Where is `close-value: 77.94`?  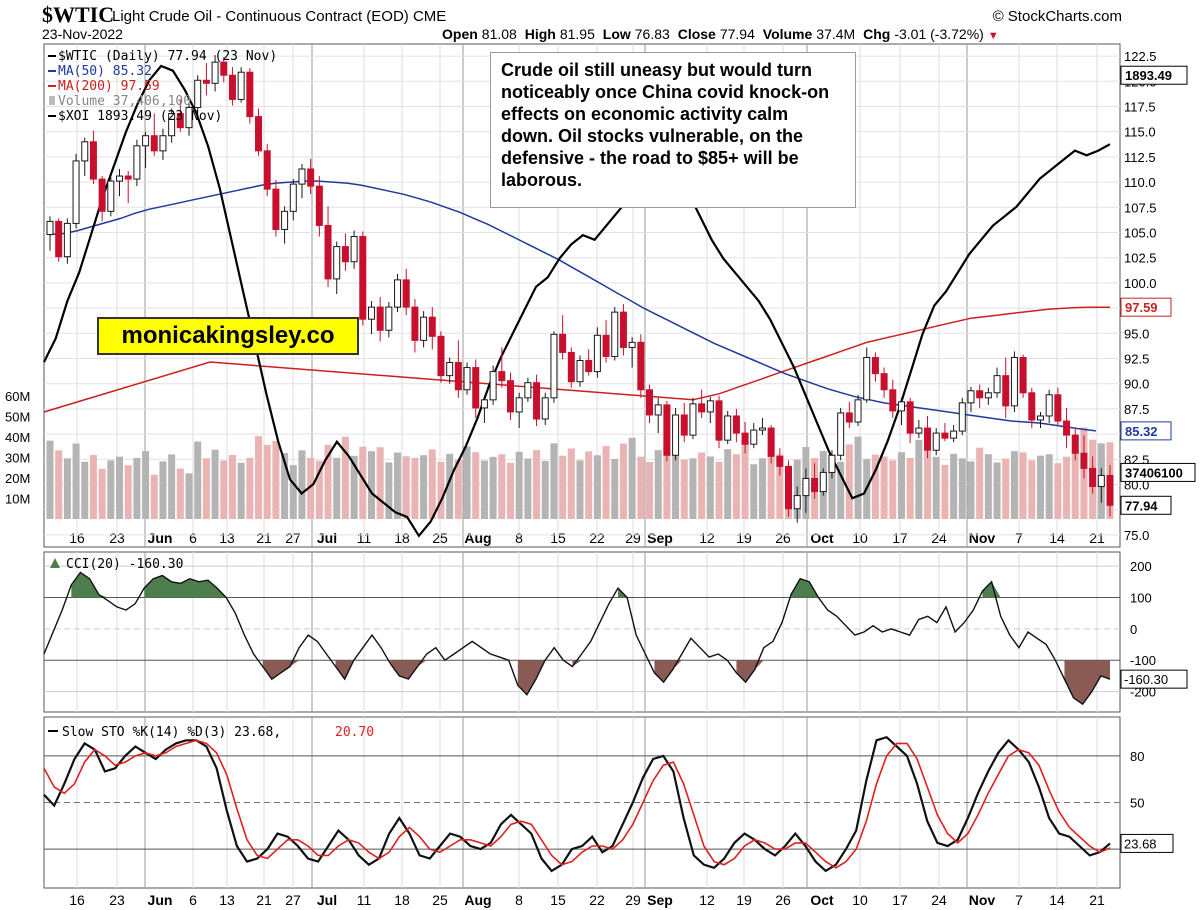 close-value: 77.94 is located at coordinates (737, 34).